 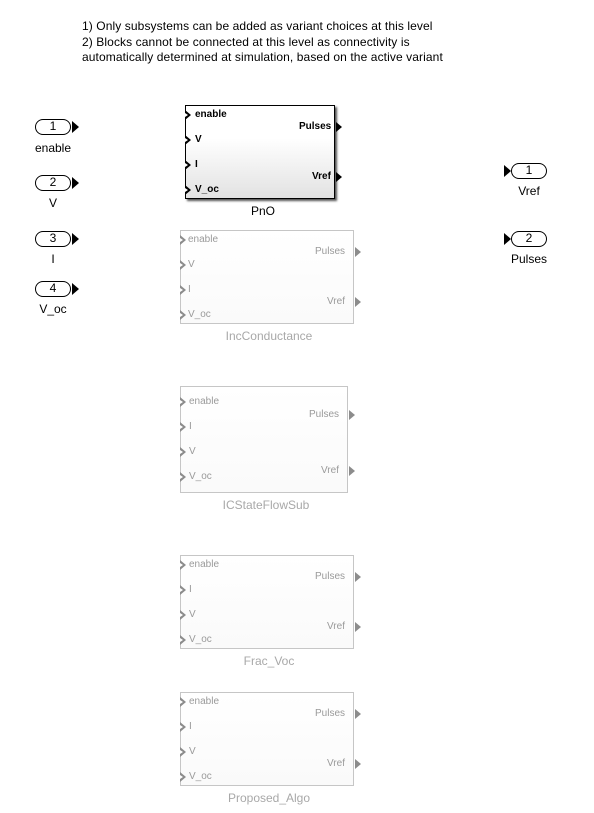 What do you see at coordinates (53, 183) in the screenshot?
I see `inport-number: 2` at bounding box center [53, 183].